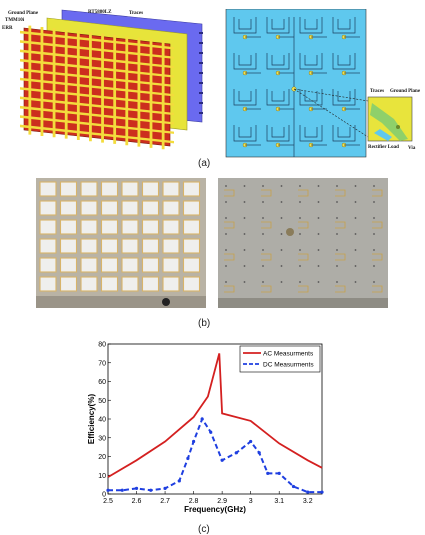 Image resolution: width=425 pixels, height=535 pixels. What do you see at coordinates (121, 244) in the screenshot?
I see `photo-grid-drawing` at bounding box center [121, 244].